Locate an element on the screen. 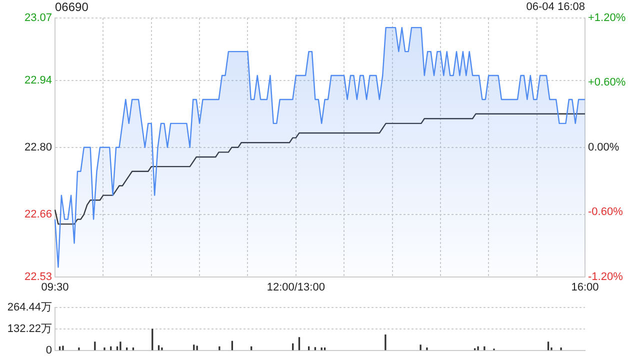  y2-tick-label: 0.00% is located at coordinates (604, 147).